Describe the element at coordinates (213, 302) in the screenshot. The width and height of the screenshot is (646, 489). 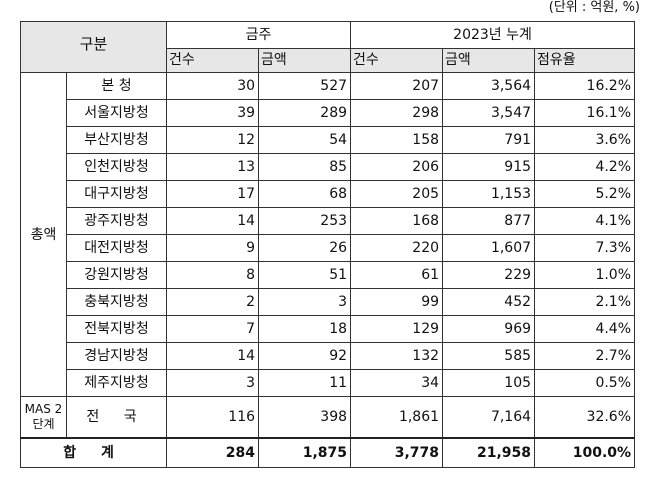
I see `cell-week-count: 2` at that location.